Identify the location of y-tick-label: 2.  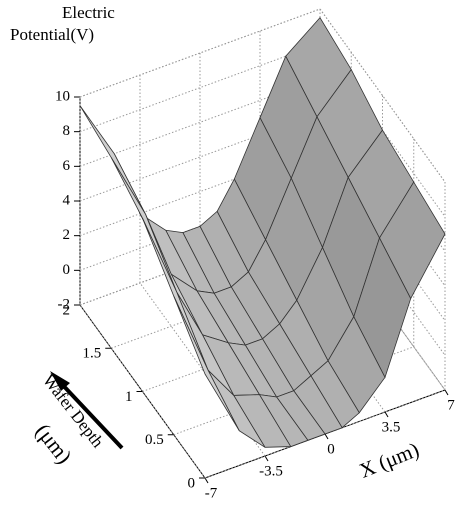
(67, 310).